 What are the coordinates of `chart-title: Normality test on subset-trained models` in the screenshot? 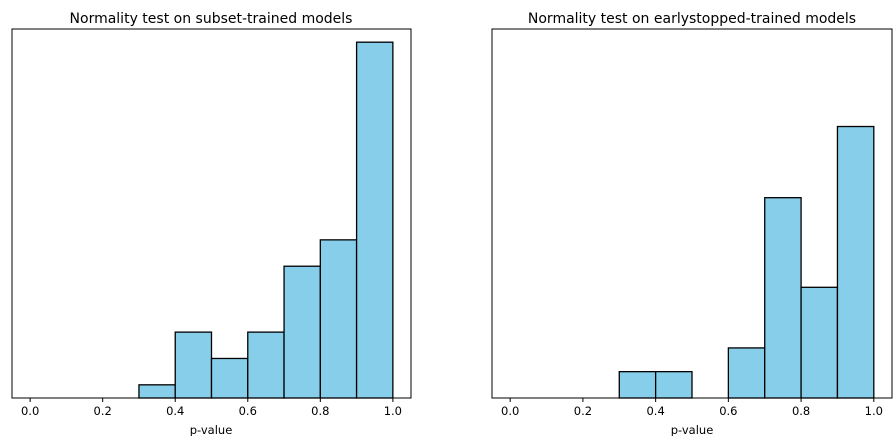 It's located at (211, 19).